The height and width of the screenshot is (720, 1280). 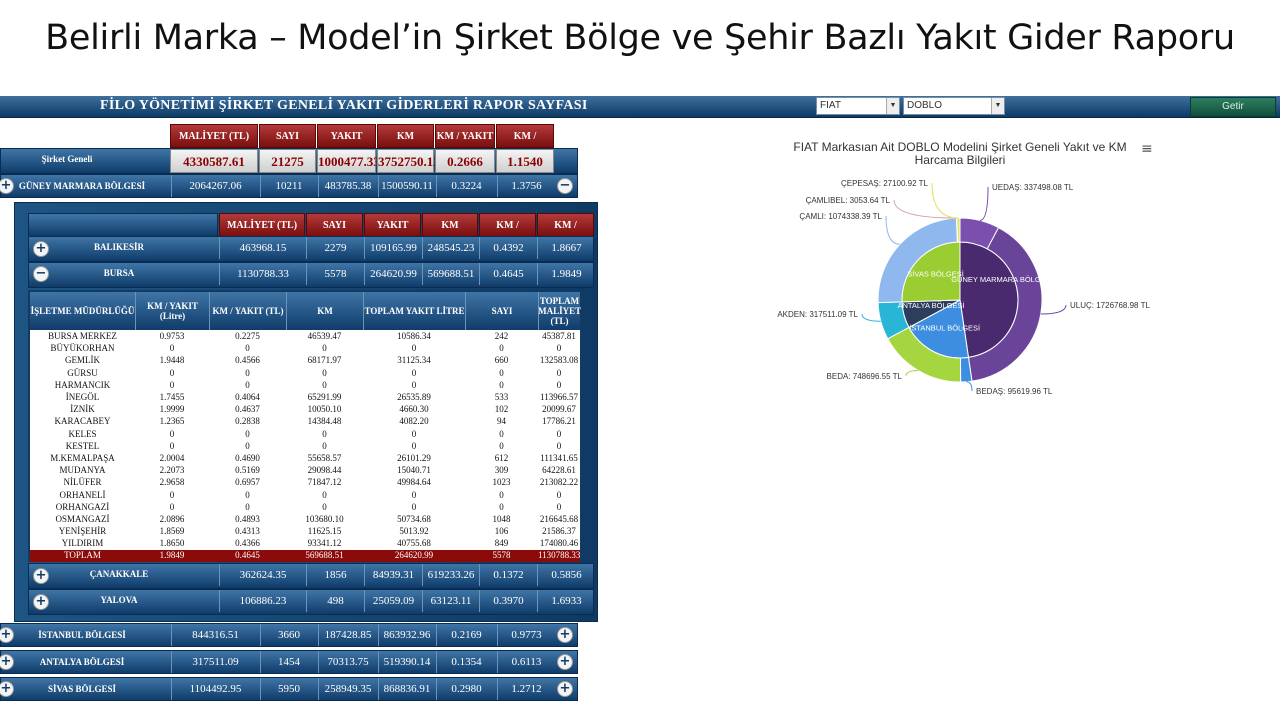 I want to click on detail-cell: KARACABEY, so click(x=82, y=421).